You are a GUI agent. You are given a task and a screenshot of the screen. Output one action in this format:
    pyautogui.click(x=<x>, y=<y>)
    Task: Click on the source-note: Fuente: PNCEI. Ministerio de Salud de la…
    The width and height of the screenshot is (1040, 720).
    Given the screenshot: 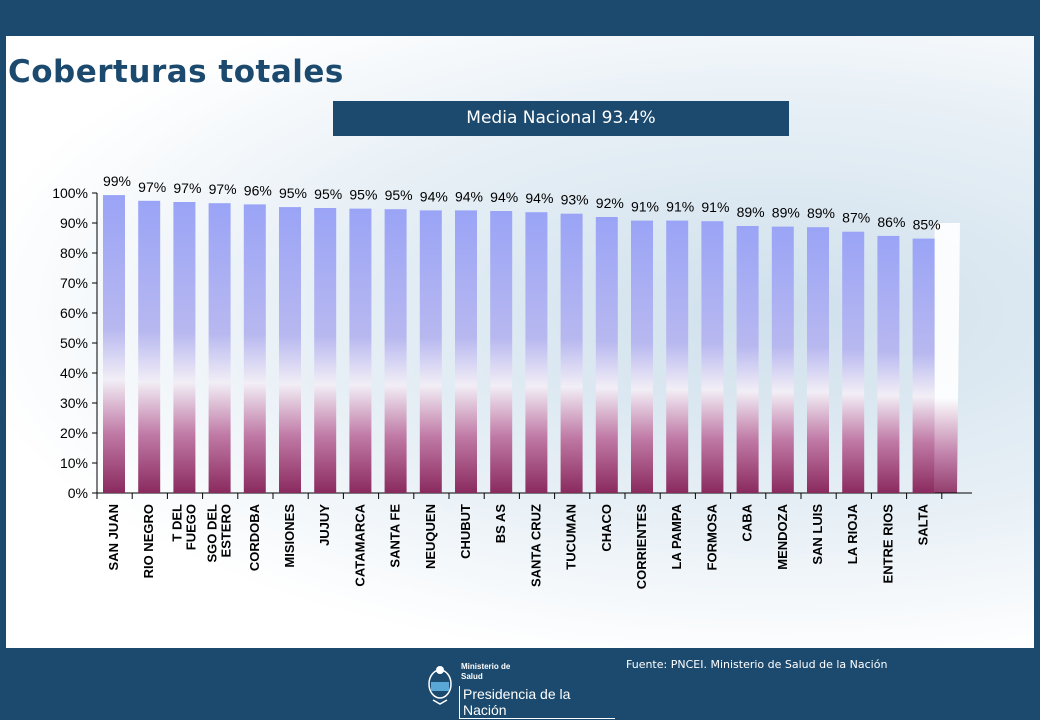 What is the action you would take?
    pyautogui.click(x=757, y=664)
    